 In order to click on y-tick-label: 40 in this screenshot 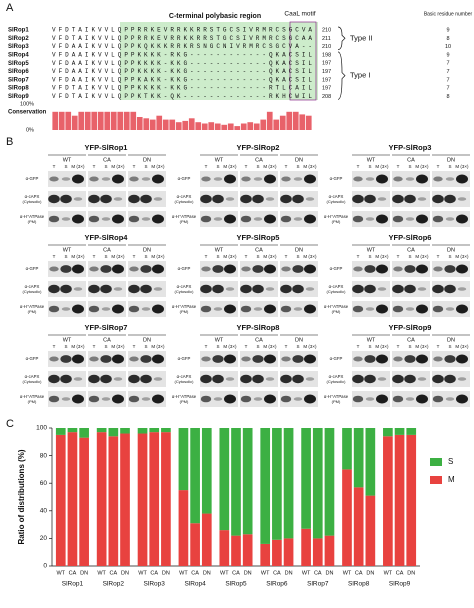, I will do `click(44, 511)`.